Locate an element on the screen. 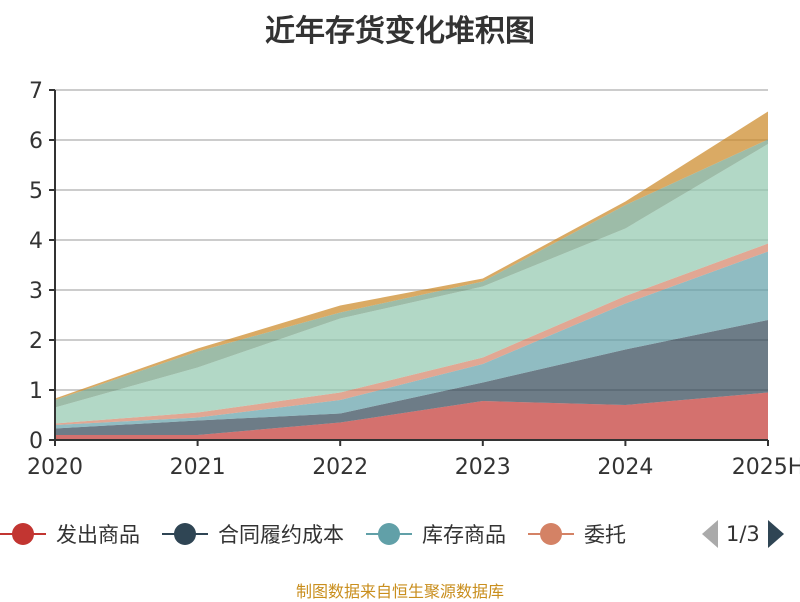 Image resolution: width=800 pixels, height=602 pixels. legend-item: 发出商品 is located at coordinates (70, 534).